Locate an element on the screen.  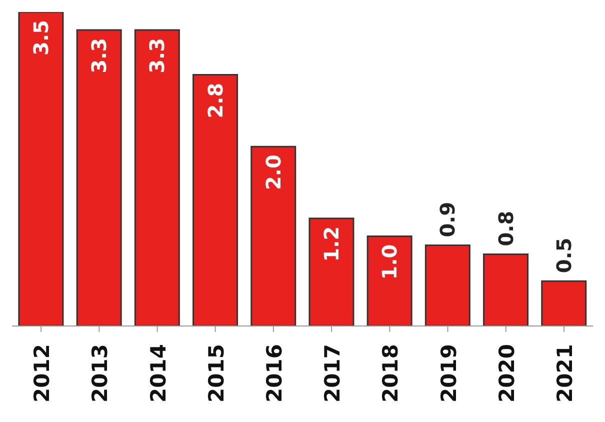
x-tick-label: 2017 is located at coordinates (332, 373).